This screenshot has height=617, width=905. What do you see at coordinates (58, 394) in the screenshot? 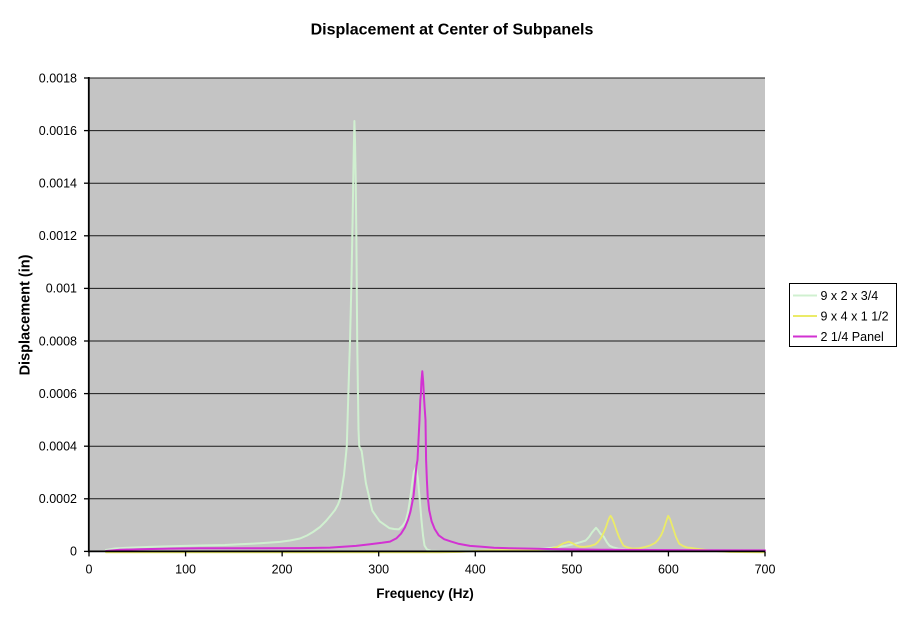
I see `svg-text: 0.0006` at bounding box center [58, 394].